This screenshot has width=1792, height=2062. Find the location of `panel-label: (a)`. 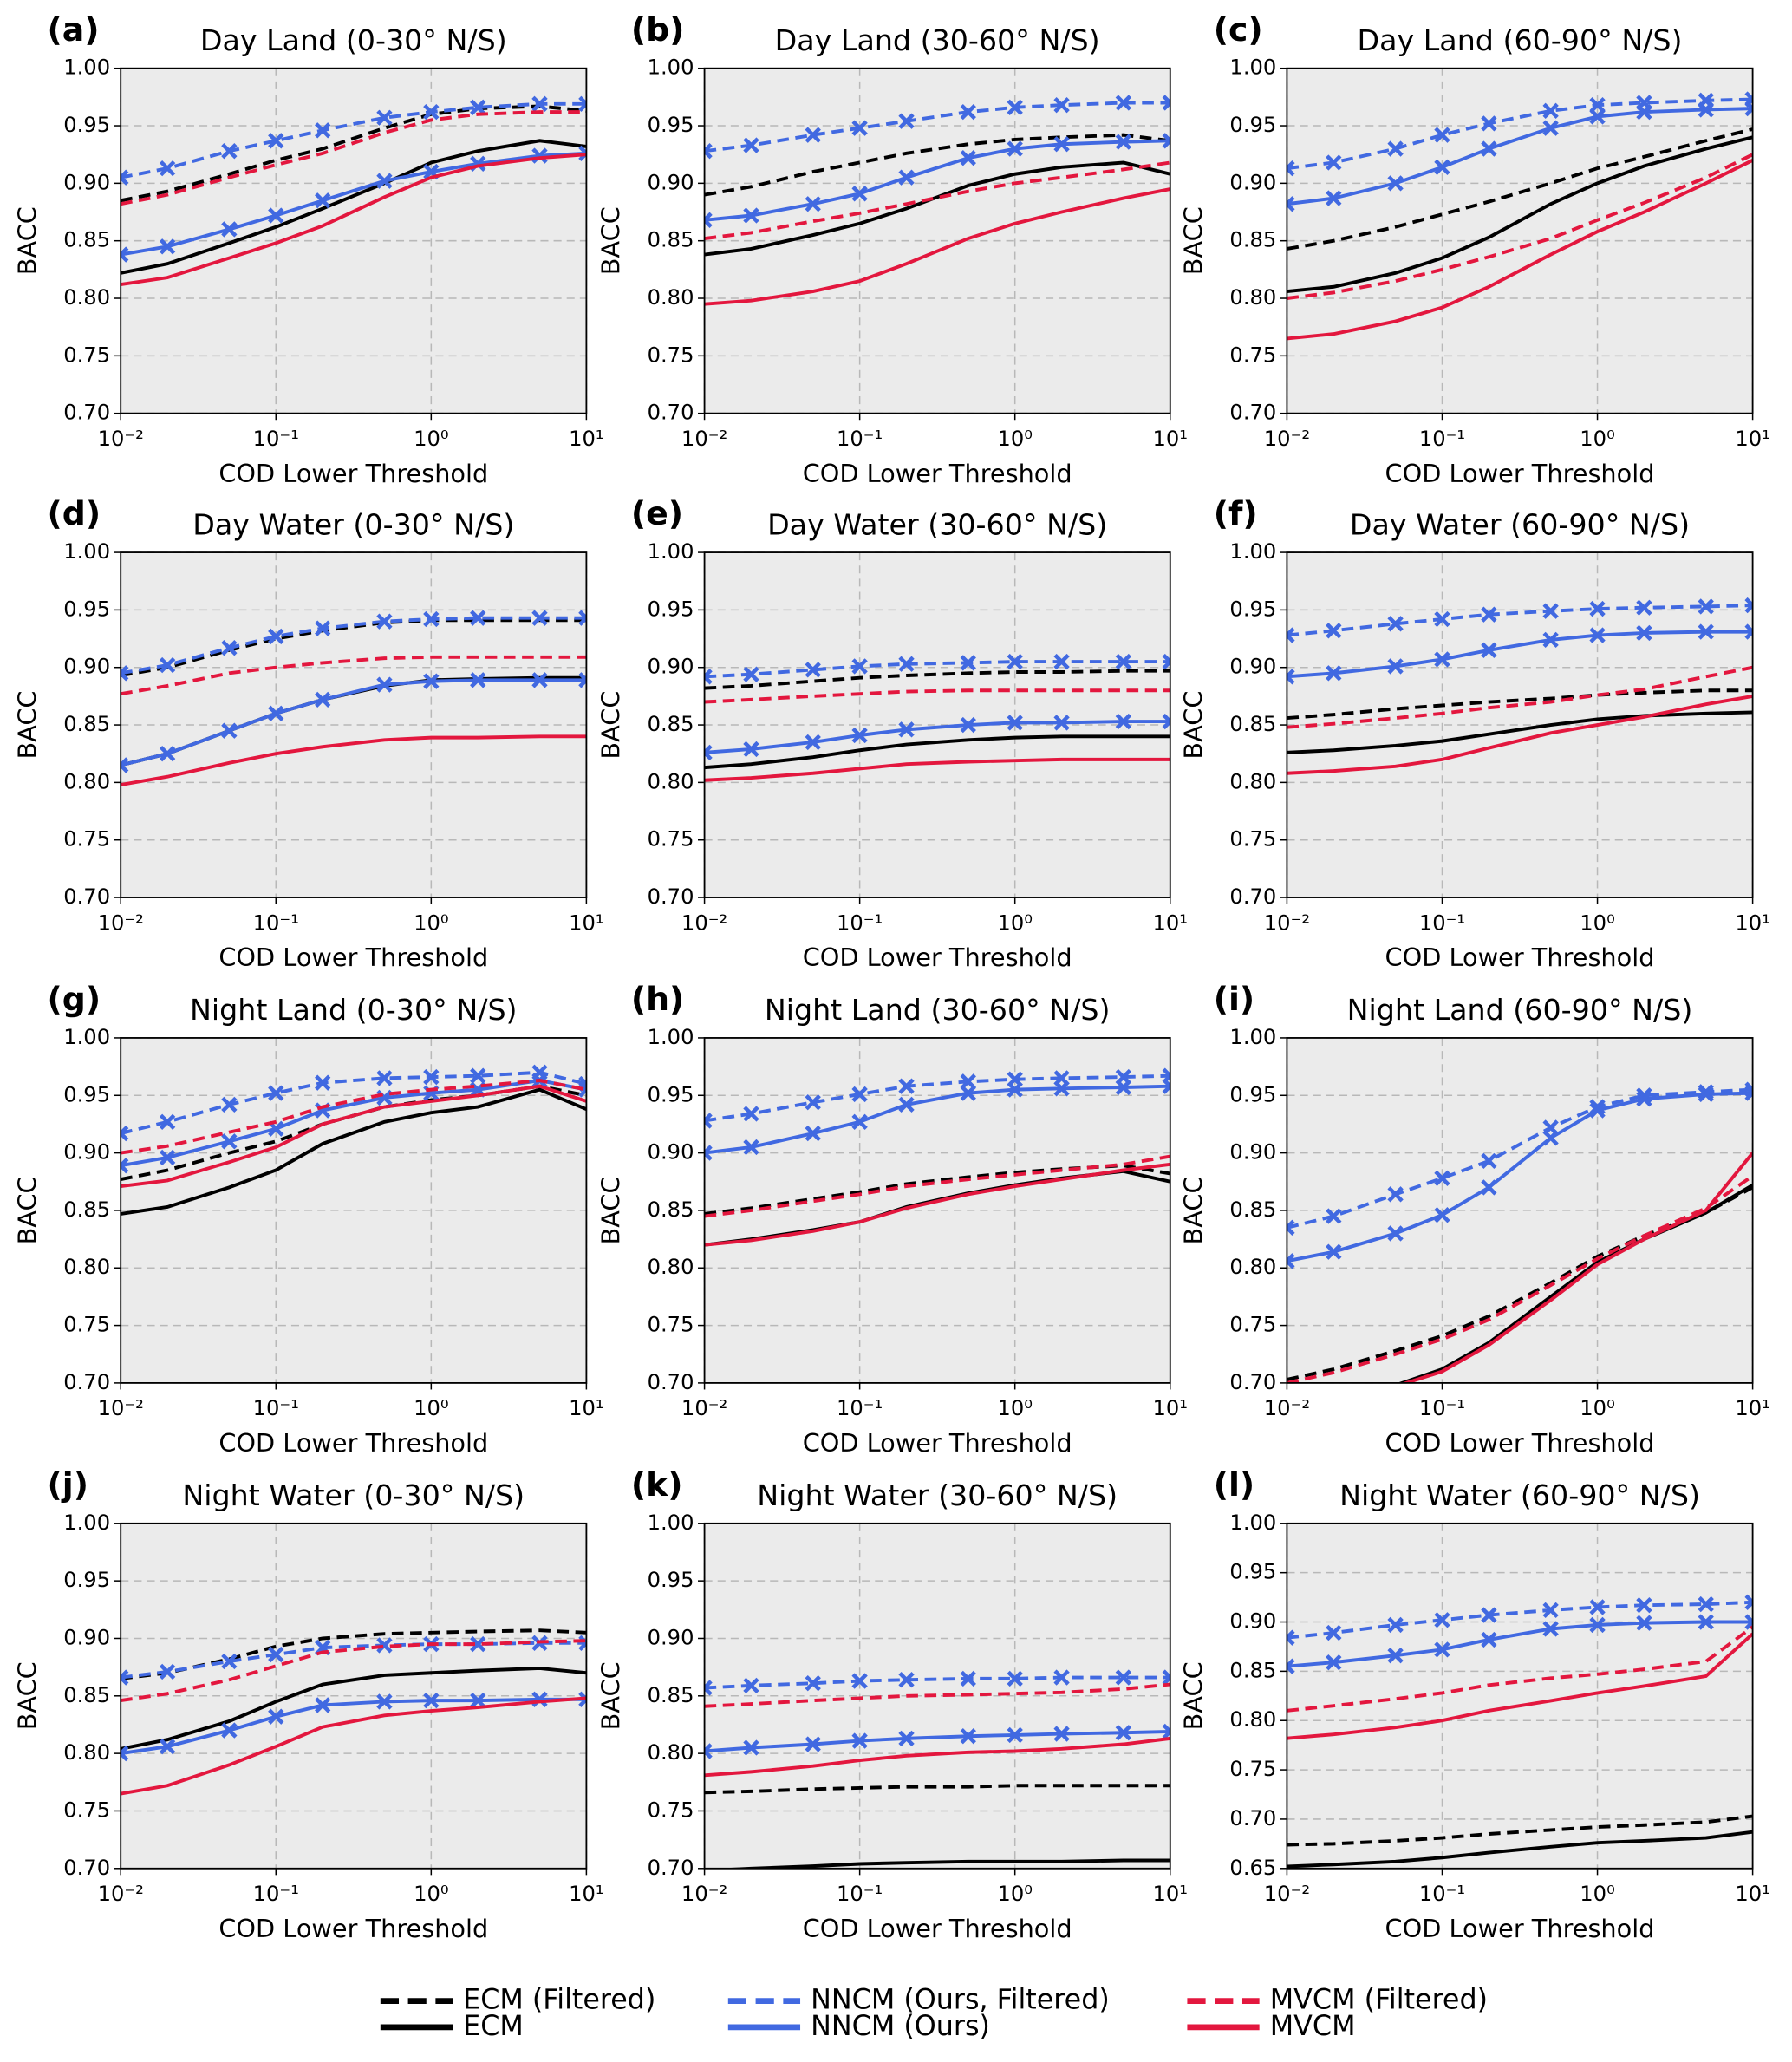

panel-label: (a) is located at coordinates (73, 29).